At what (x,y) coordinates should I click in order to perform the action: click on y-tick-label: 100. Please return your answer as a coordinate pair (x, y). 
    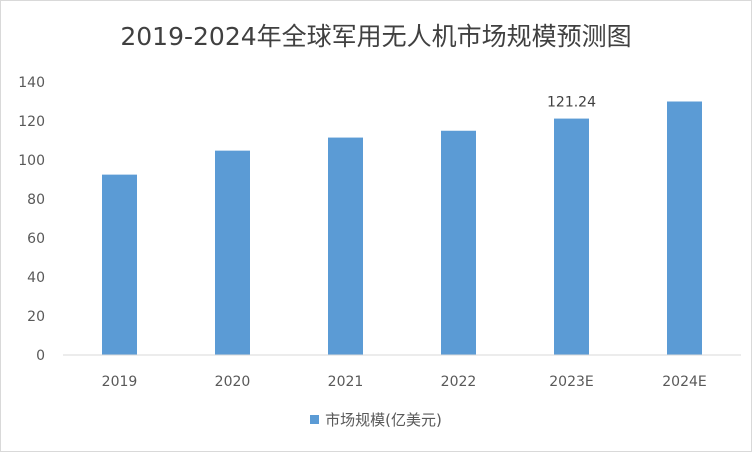
    Looking at the image, I should click on (31, 161).